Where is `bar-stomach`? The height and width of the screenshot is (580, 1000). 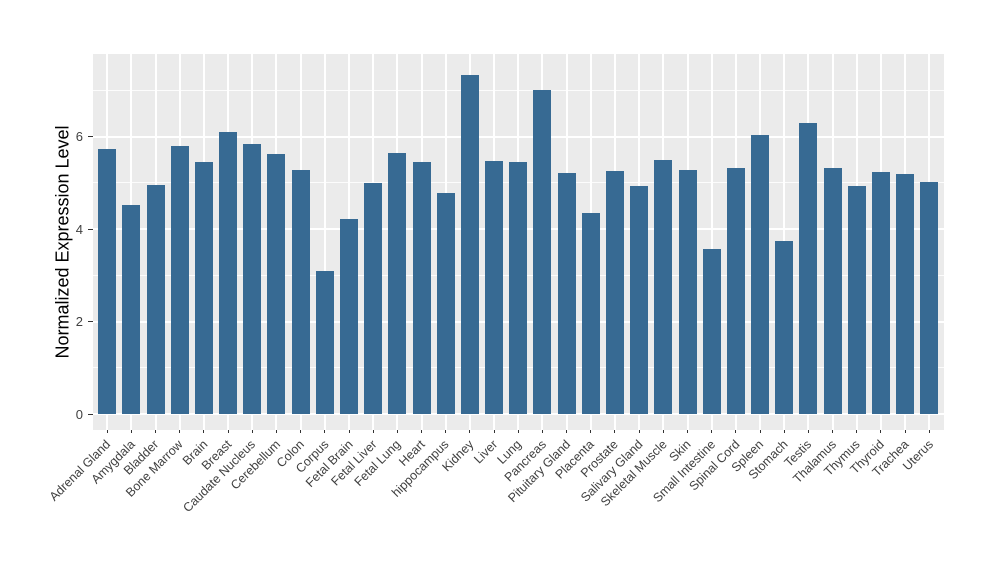 bar-stomach is located at coordinates (784, 327).